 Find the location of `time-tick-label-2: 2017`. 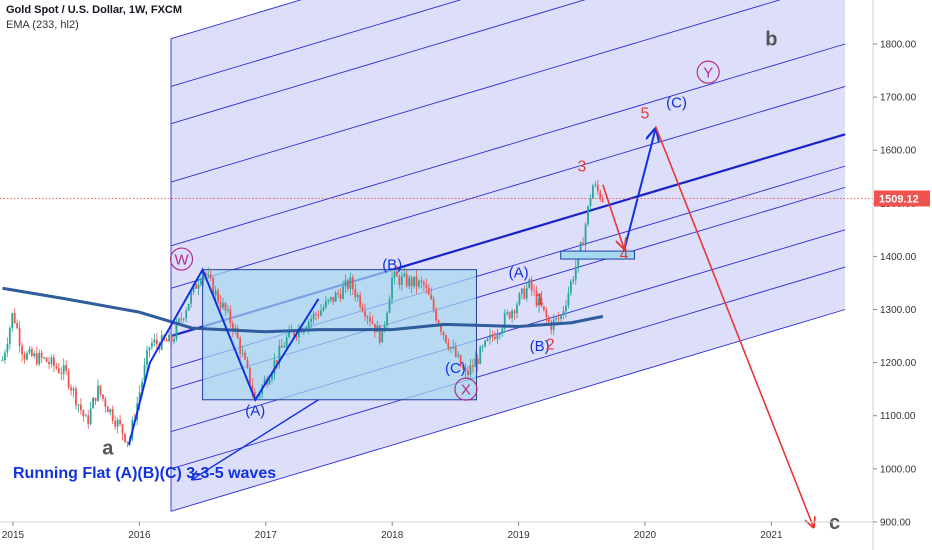

time-tick-label-2: 2017 is located at coordinates (266, 535).